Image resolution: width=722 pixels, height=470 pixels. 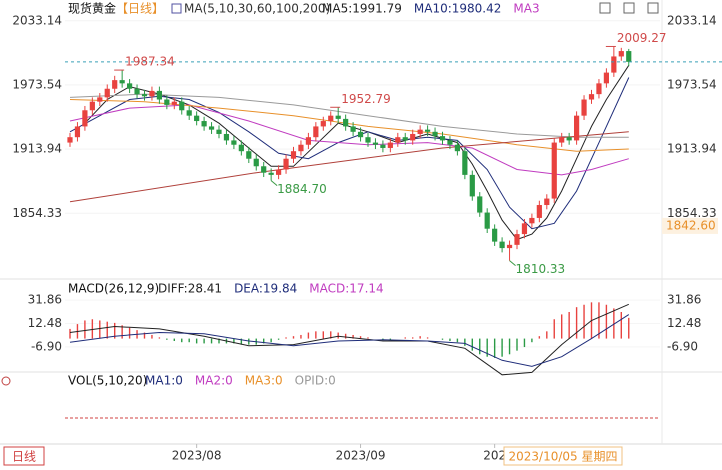 I want to click on chart-title: 现货黄金, so click(x=92, y=8).